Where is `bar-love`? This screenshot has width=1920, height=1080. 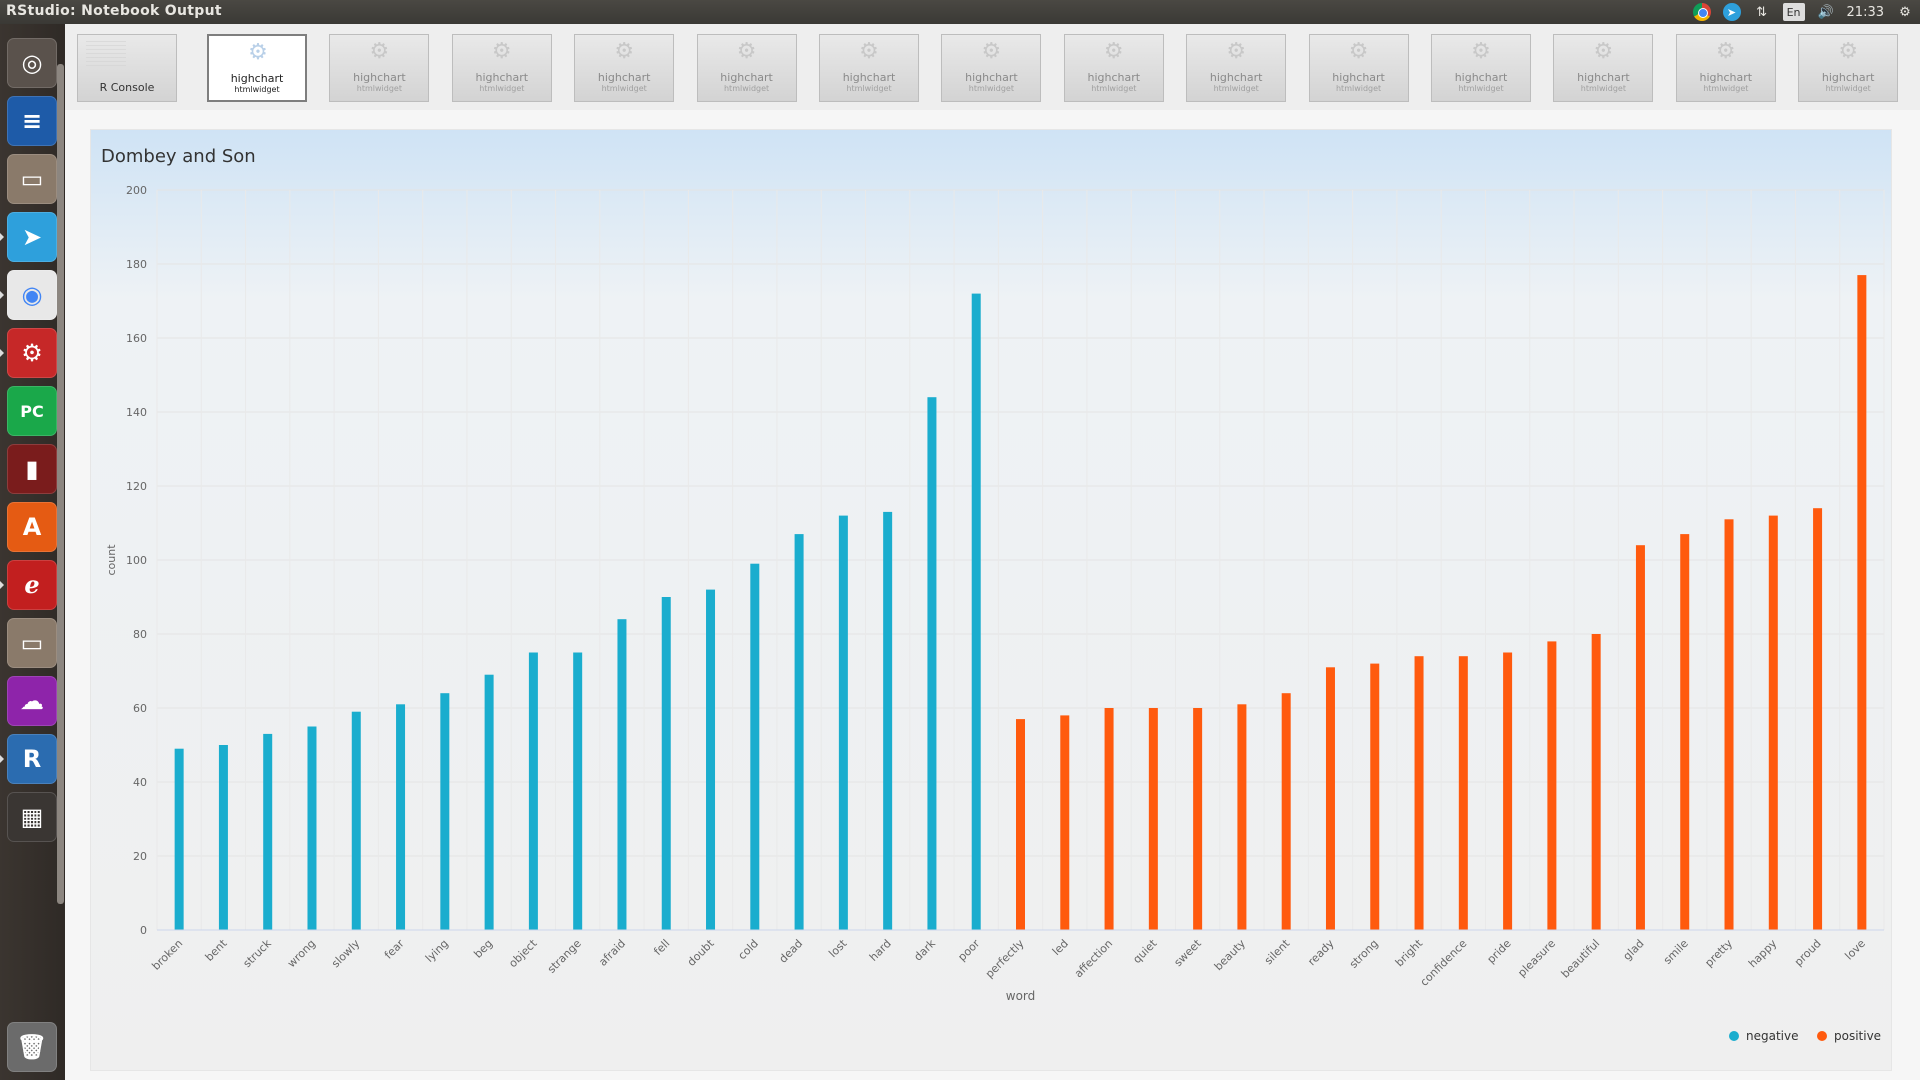
bar-love is located at coordinates (1862, 603).